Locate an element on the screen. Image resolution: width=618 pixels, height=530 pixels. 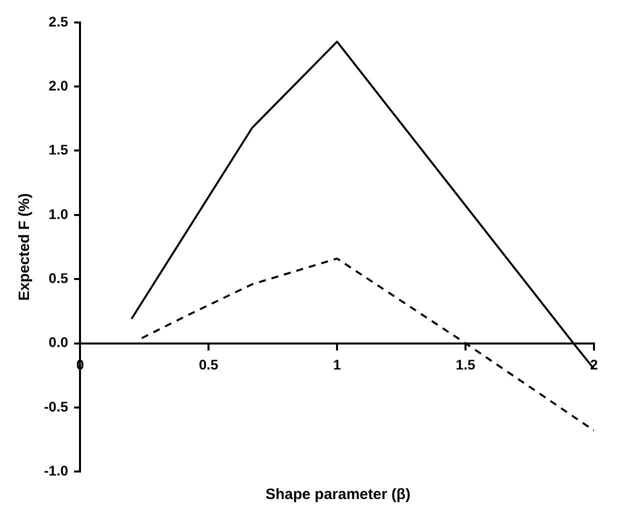
y-axis-title: Expected F (%) is located at coordinates (25, 247).